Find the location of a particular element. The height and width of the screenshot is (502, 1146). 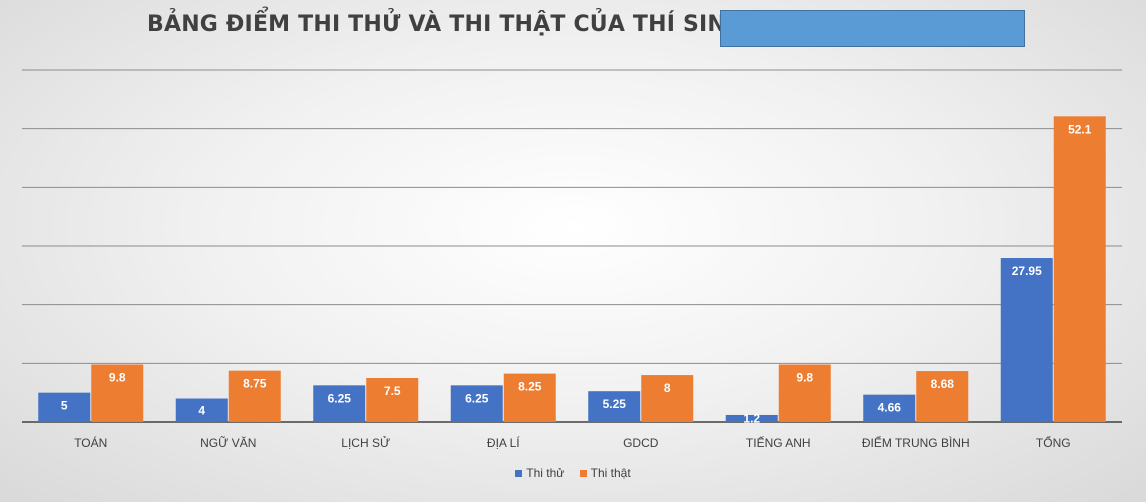

category-label: NGỮ VĂN is located at coordinates (228, 442).